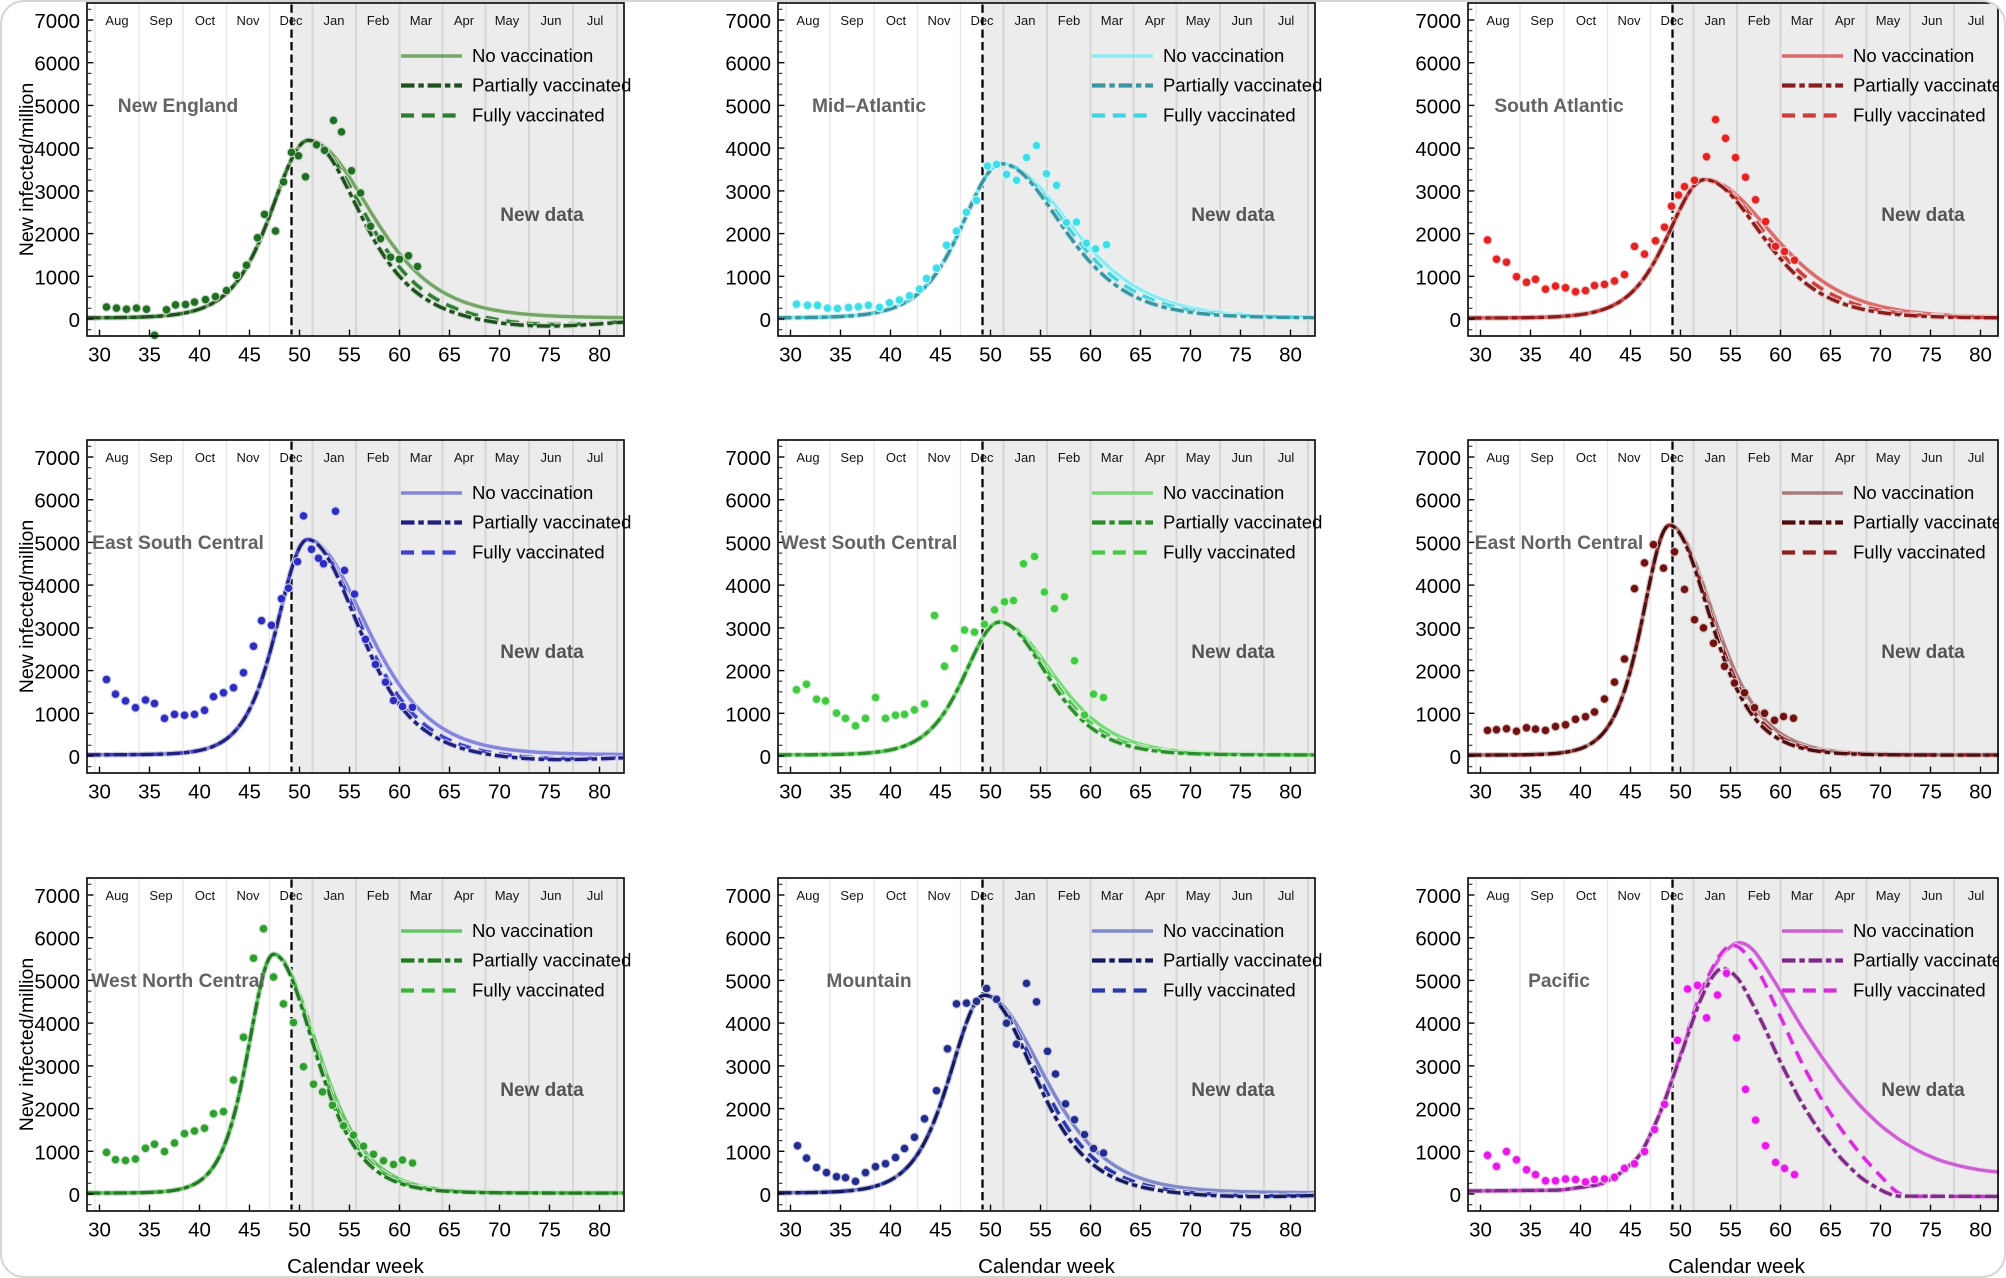 The image size is (2006, 1278). I want to click on svg-text: 2000, so click(57, 672).